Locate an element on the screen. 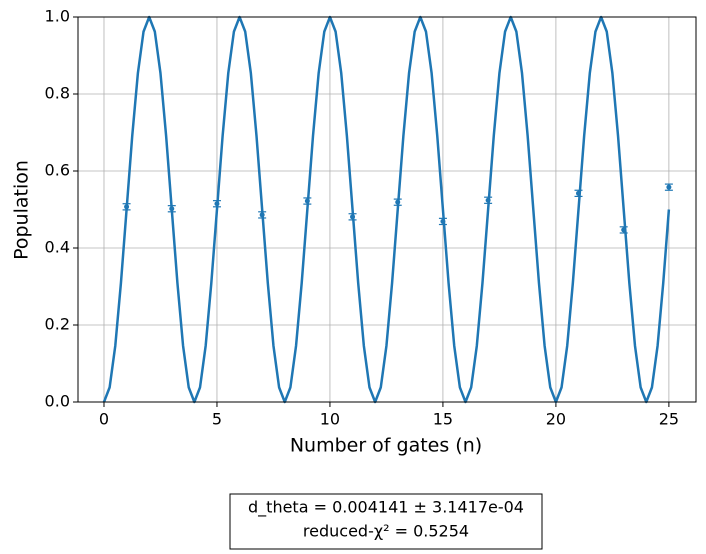 This screenshot has width=706, height=554. x-tick-label: 20 is located at coordinates (556, 419).